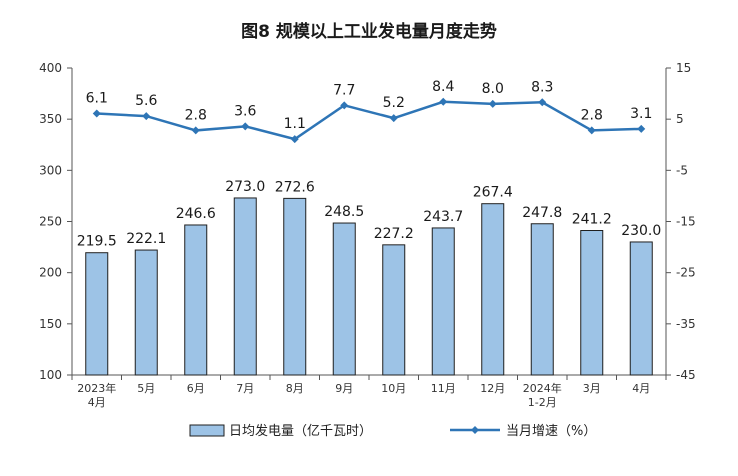  What do you see at coordinates (50, 273) in the screenshot?
I see `left-axis-tick-label: 200` at bounding box center [50, 273].